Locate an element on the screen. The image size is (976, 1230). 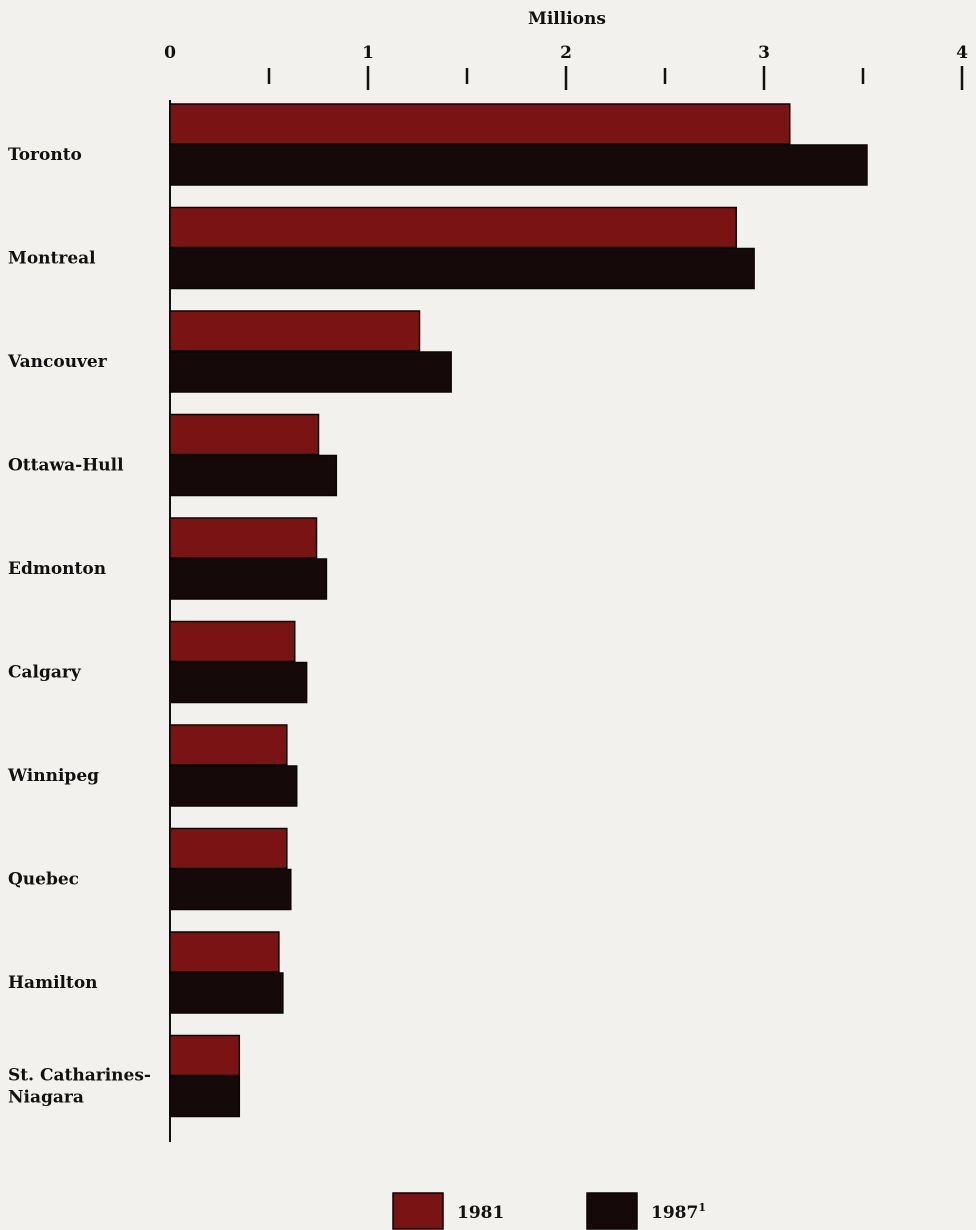
legend-label-text: 1987 is located at coordinates (674, 1213).